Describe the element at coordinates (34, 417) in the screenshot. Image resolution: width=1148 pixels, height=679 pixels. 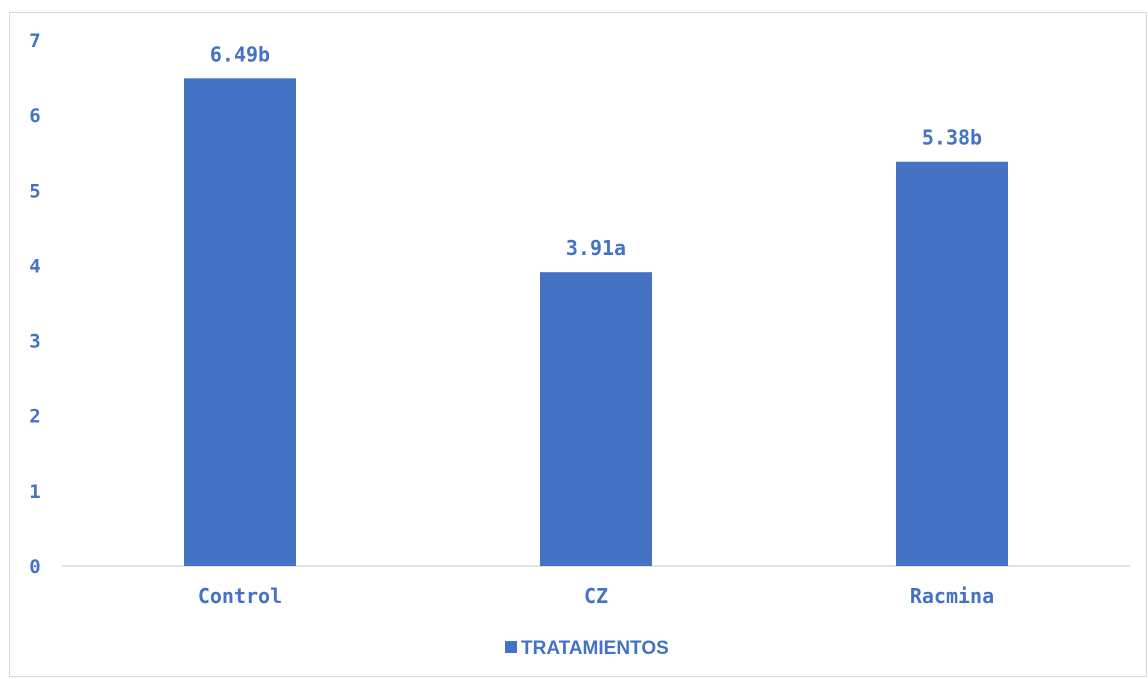
I see `y-tick-label: 2` at that location.